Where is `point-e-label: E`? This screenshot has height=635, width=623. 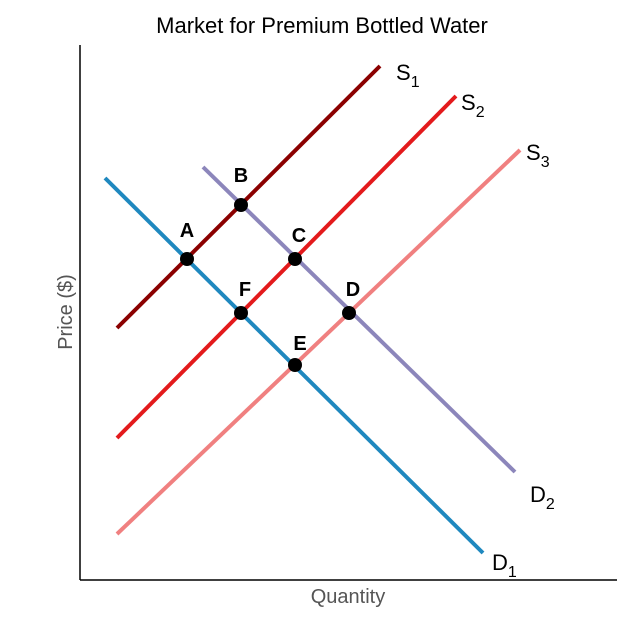
point-e-label: E is located at coordinates (299, 344).